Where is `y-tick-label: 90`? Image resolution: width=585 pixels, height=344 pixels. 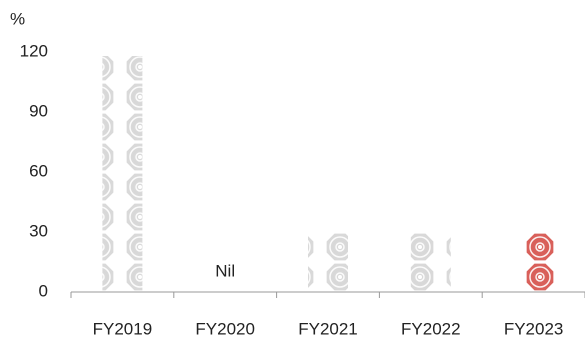
y-tick-label: 90 is located at coordinates (38, 110).